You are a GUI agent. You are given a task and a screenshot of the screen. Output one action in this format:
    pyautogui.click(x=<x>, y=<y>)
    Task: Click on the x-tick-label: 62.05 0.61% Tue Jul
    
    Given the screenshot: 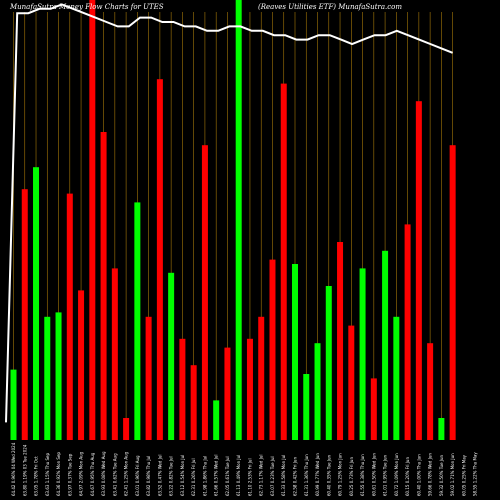 What is the action you would take?
    pyautogui.click(x=227, y=476)
    